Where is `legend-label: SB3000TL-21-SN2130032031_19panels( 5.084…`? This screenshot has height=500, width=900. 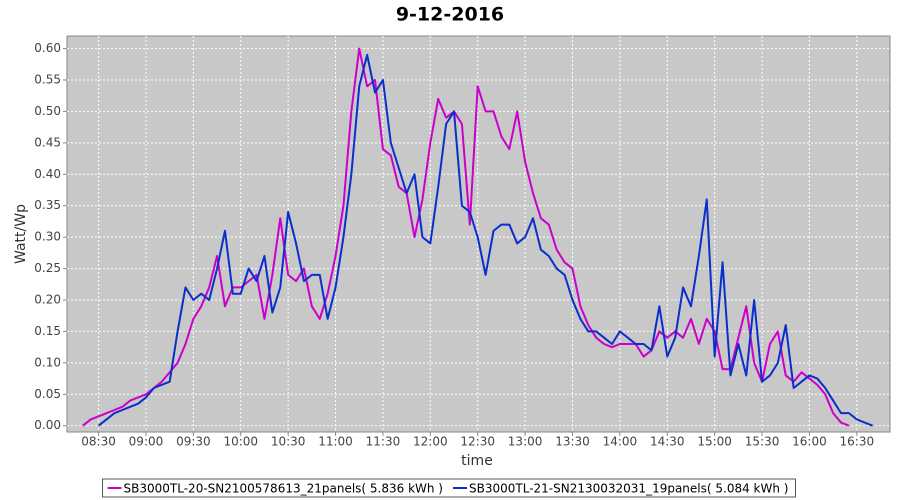 legend-label: SB3000TL-21-SN2130032031_19panels( 5.084… is located at coordinates (628, 489).